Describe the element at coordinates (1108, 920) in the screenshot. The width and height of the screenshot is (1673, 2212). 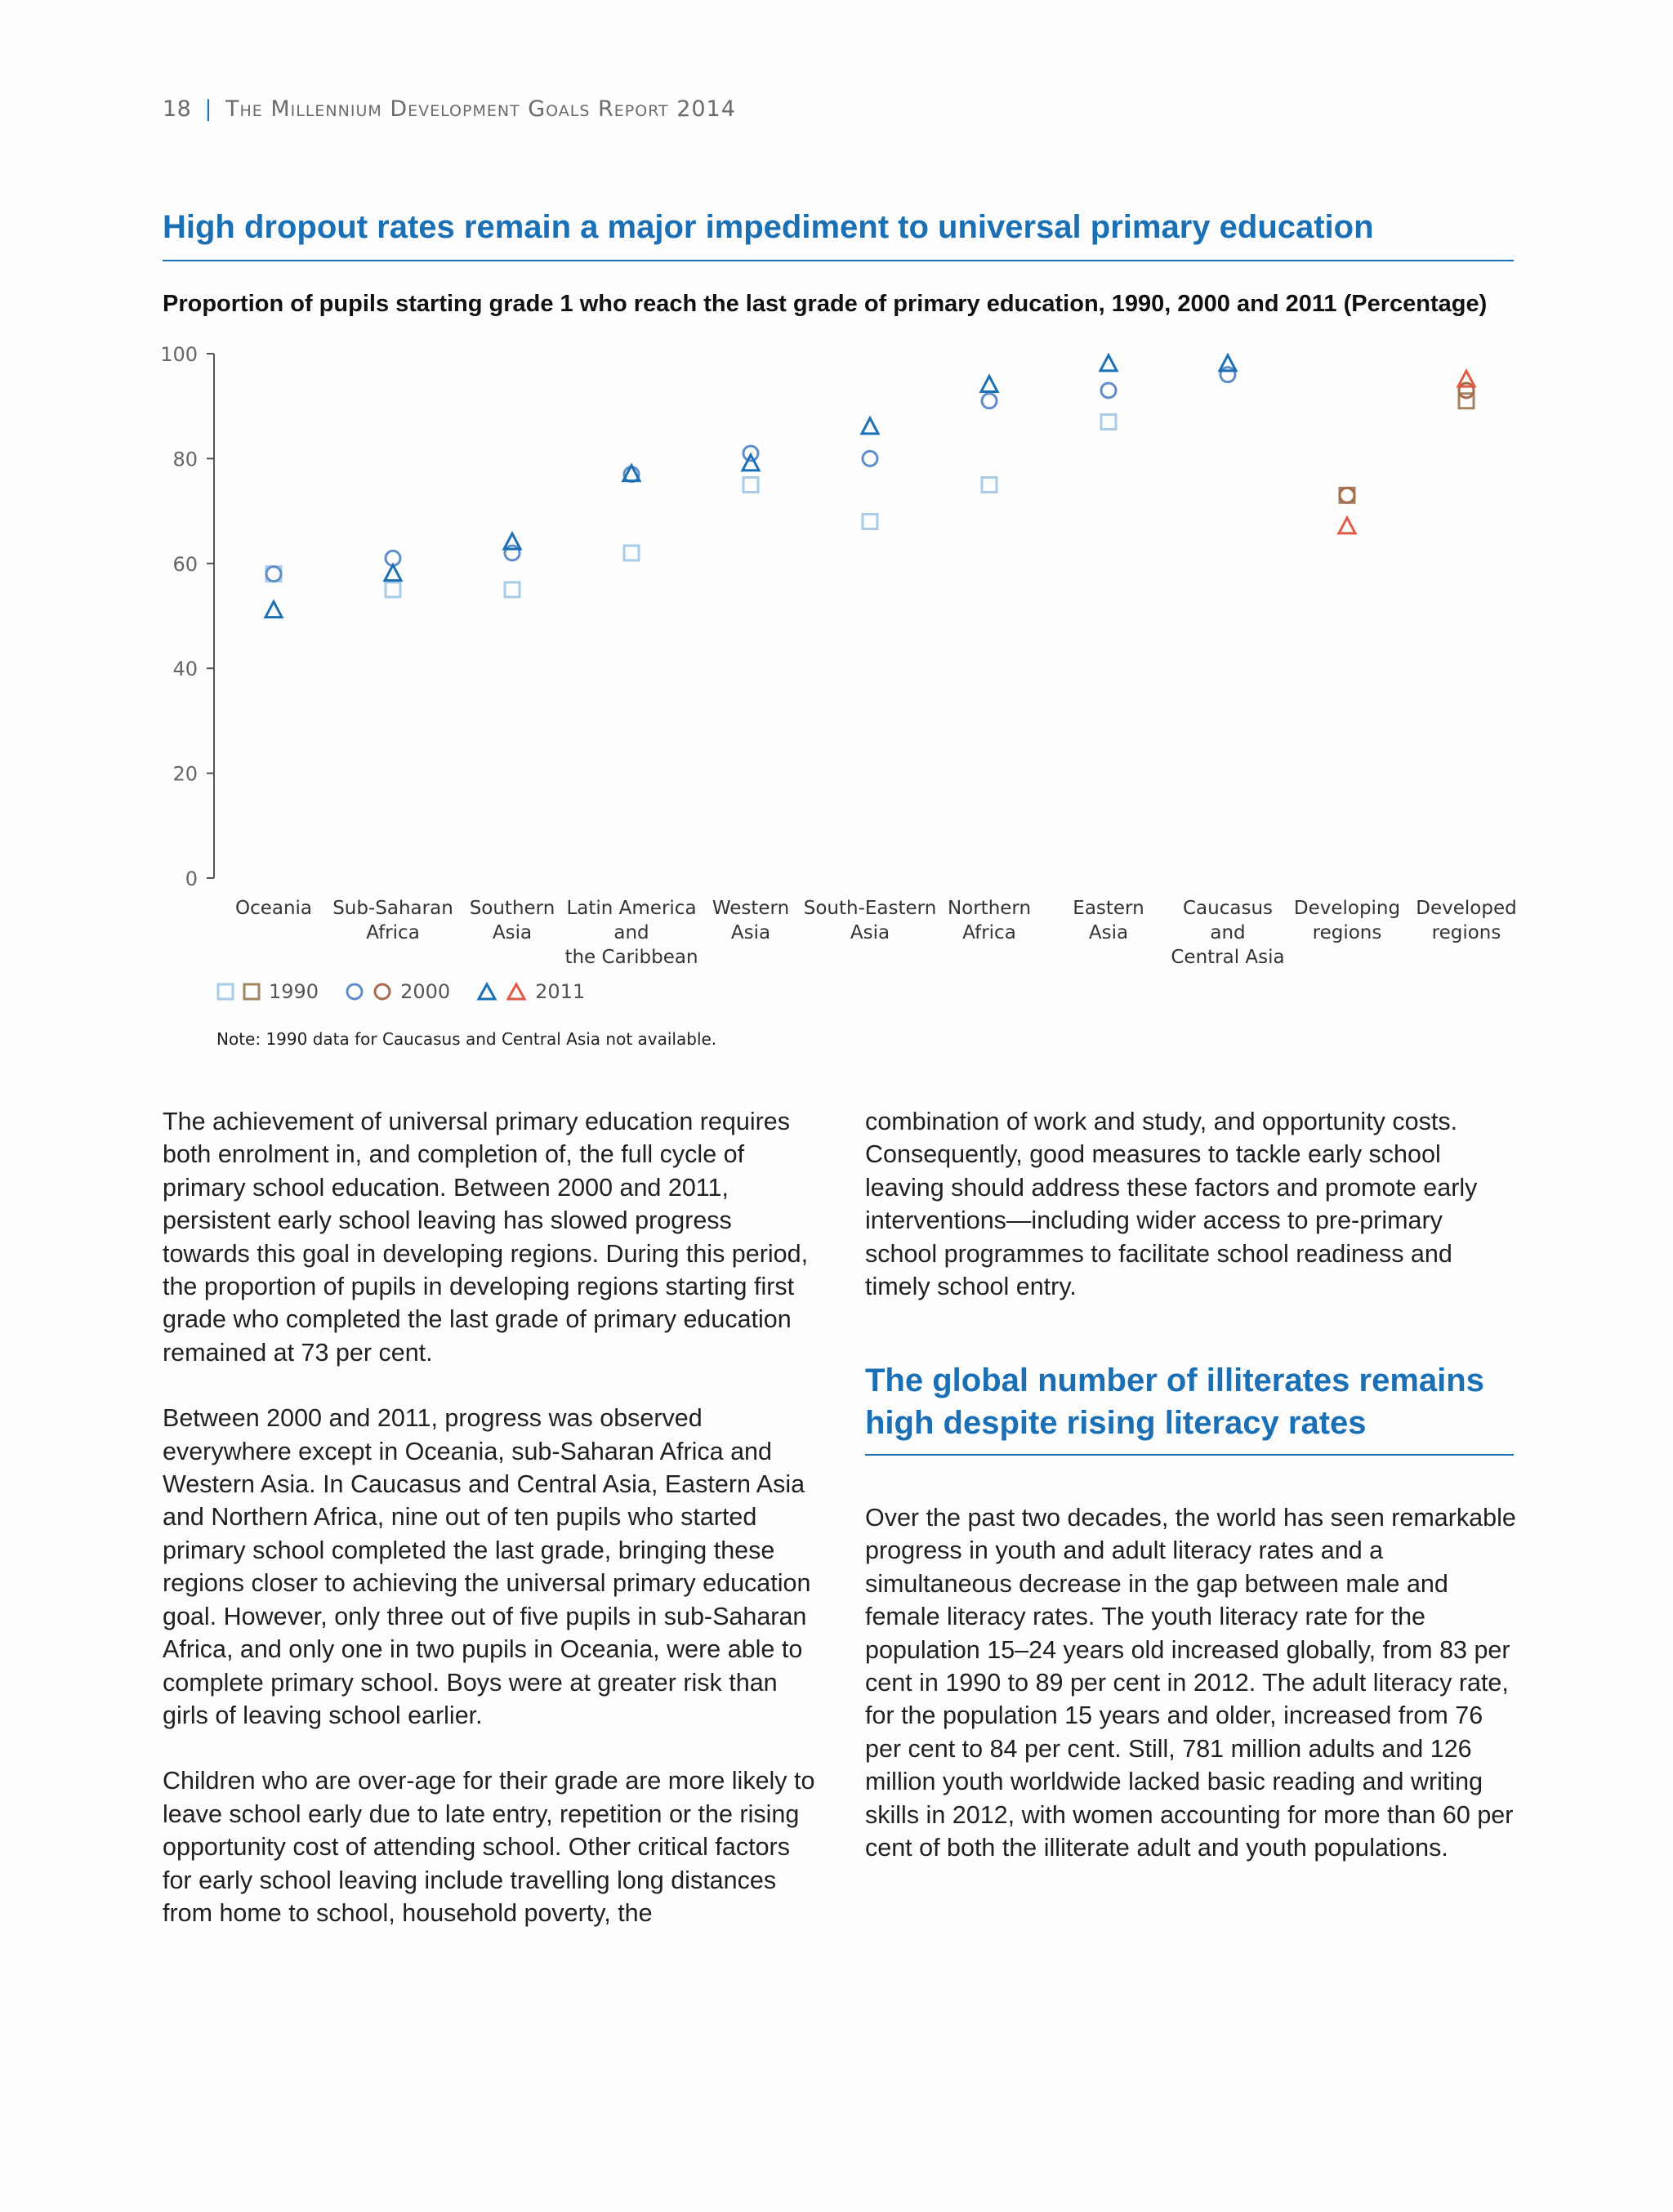
I see `x-tick-label: Eastern Asia` at that location.